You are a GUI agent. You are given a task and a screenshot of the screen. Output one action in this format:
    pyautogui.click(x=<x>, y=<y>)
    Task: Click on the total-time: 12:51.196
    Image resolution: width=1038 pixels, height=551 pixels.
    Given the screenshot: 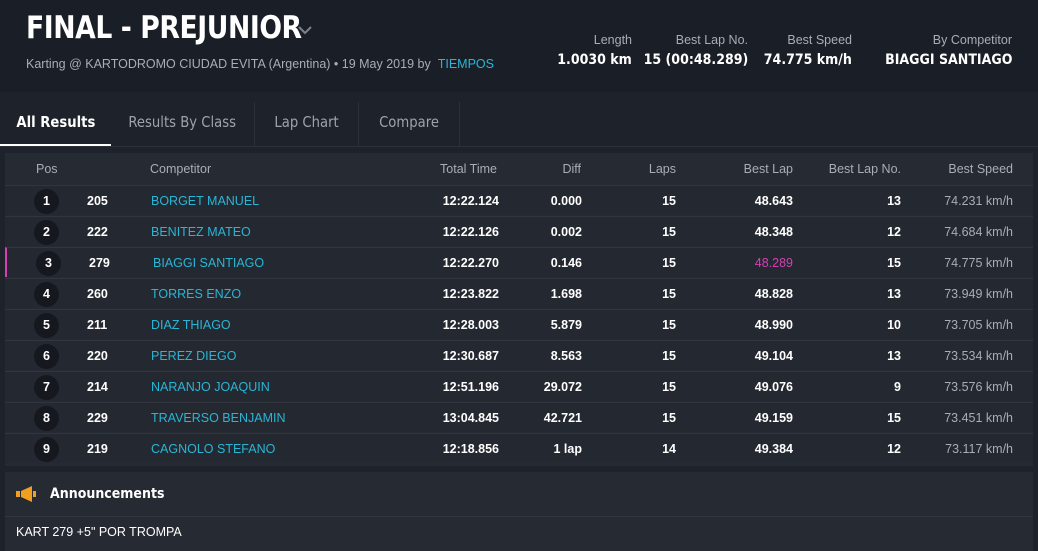 What is the action you would take?
    pyautogui.click(x=470, y=387)
    